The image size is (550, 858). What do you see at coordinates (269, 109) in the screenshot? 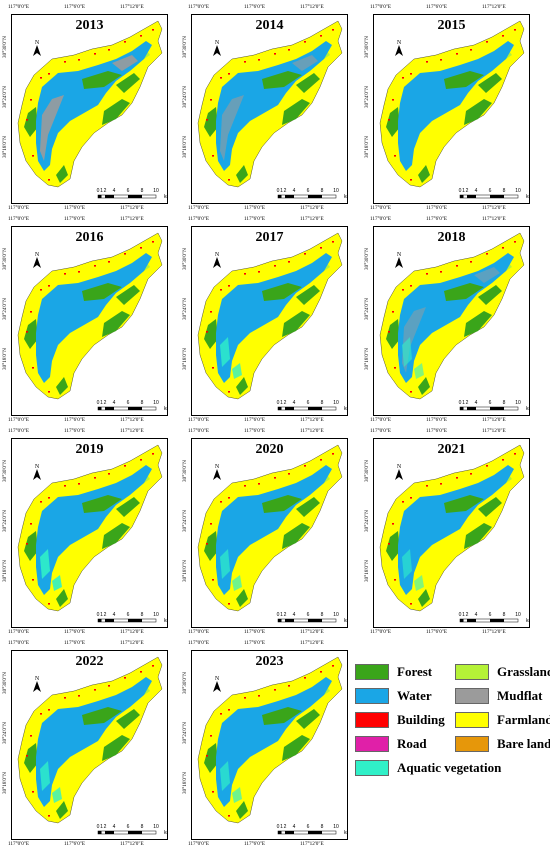
I see `map-frame: 2014 N 0 1 2 4 6 8 10 km` at bounding box center [269, 109].